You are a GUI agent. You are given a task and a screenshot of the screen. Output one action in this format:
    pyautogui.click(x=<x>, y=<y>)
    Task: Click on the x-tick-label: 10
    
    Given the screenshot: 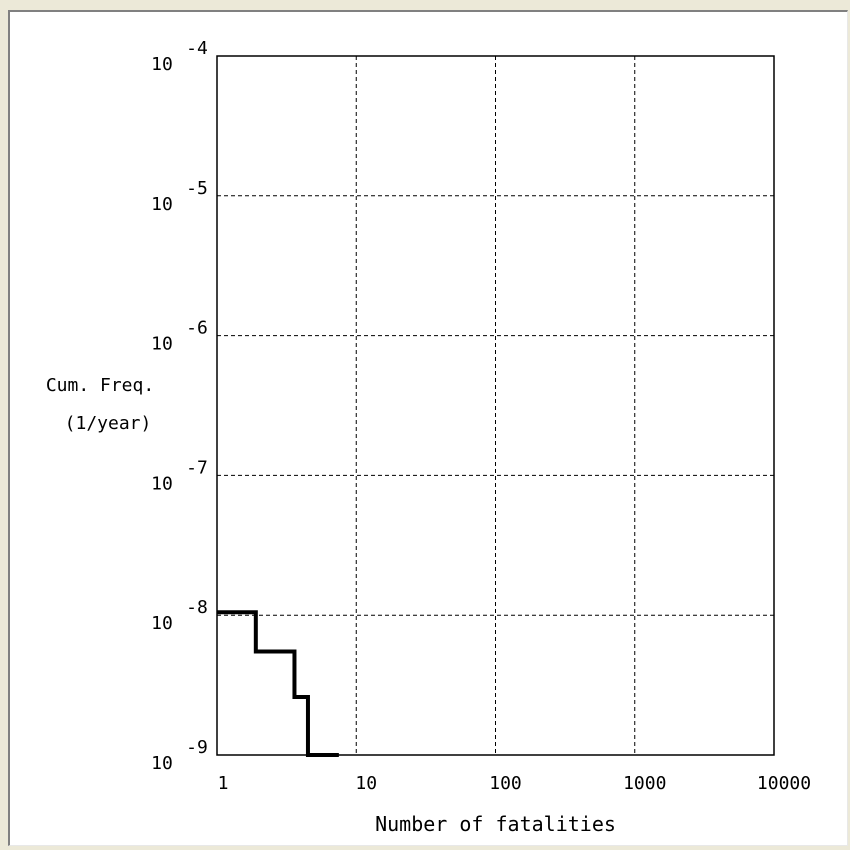 What is the action you would take?
    pyautogui.click(x=366, y=783)
    